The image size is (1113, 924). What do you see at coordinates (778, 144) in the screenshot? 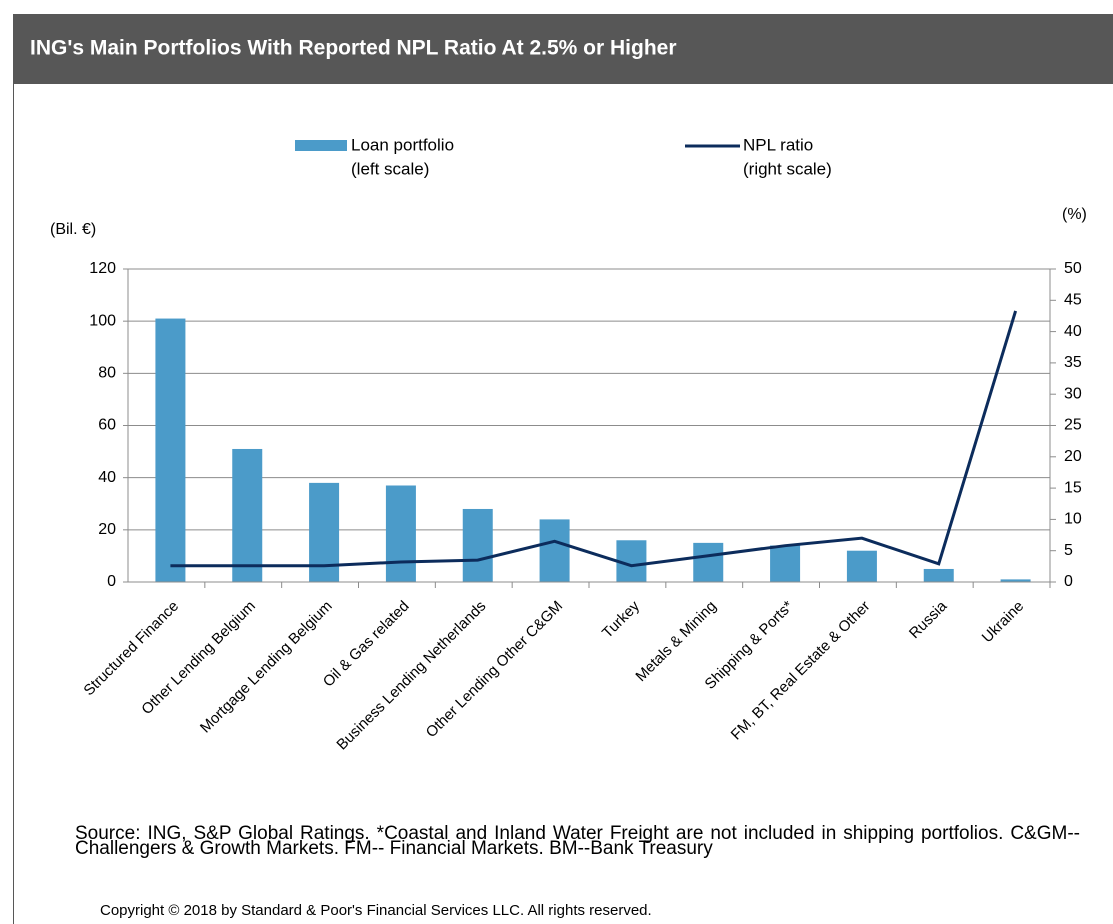
I see `legend-label: NPL ratio` at bounding box center [778, 144].